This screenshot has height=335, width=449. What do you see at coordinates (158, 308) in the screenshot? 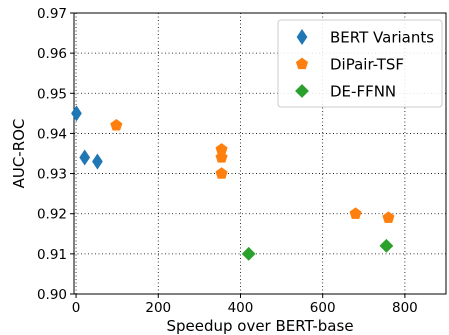
I see `x-tick-label: 200` at bounding box center [158, 308].